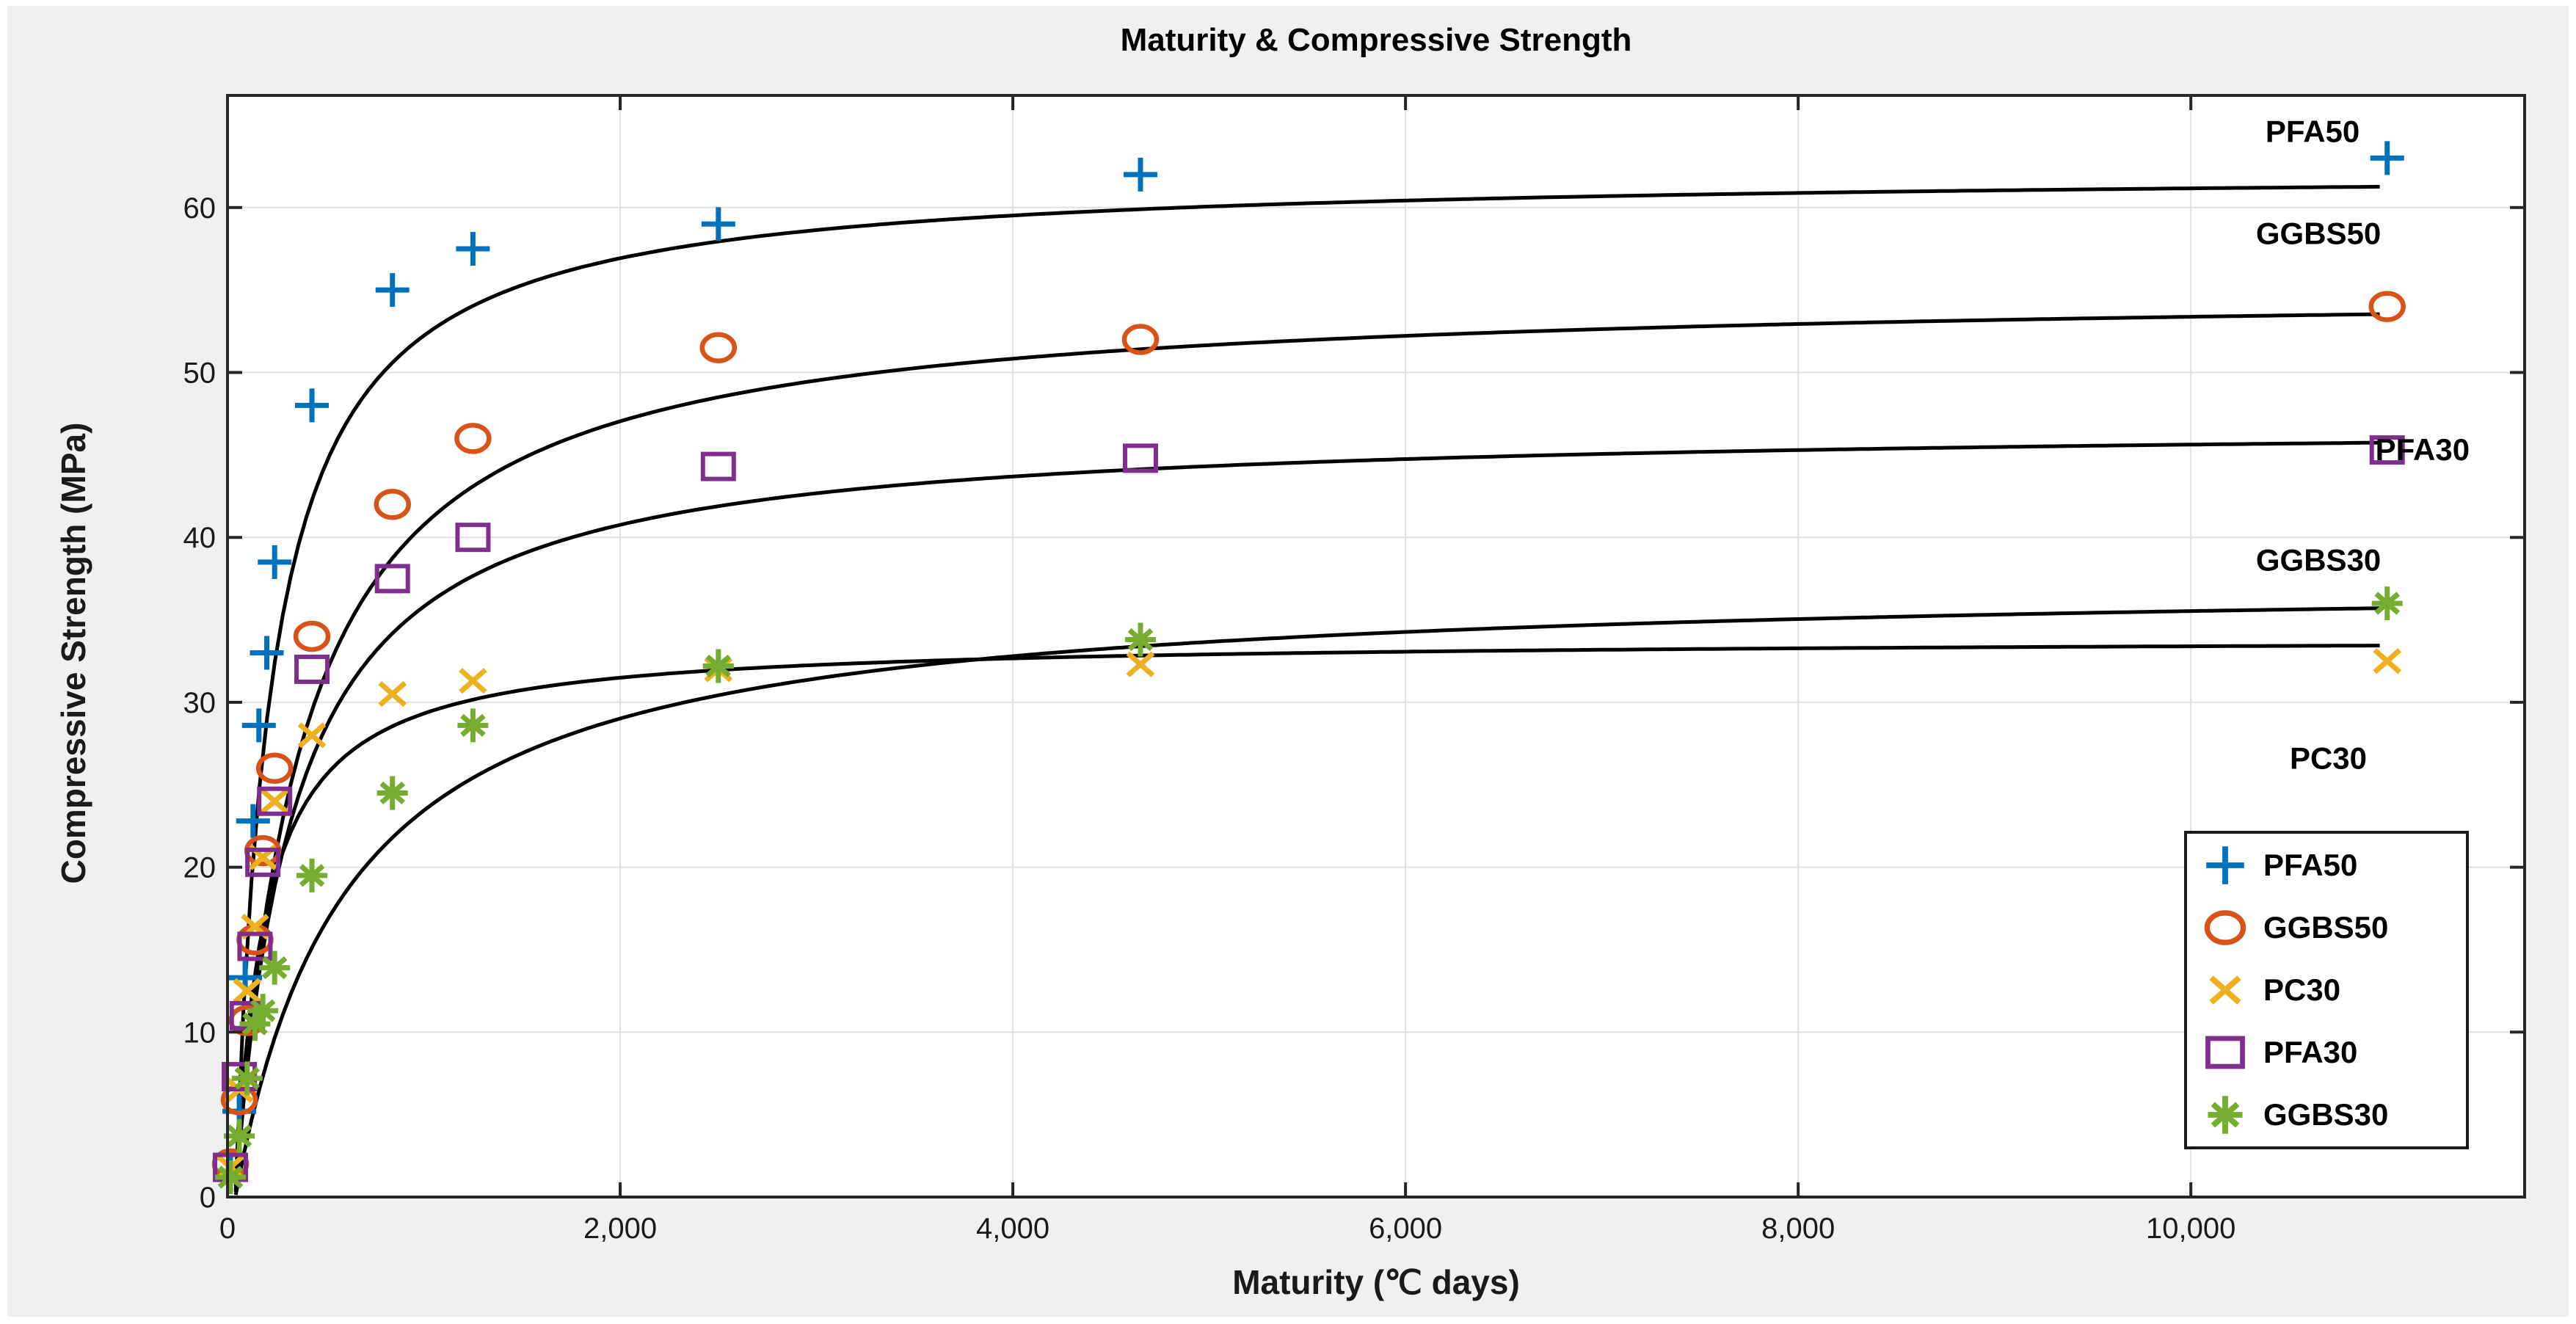  I want to click on legend-box: PFA50 GGBS50 PC30 PFA30 GGBS30, so click(2326, 990).